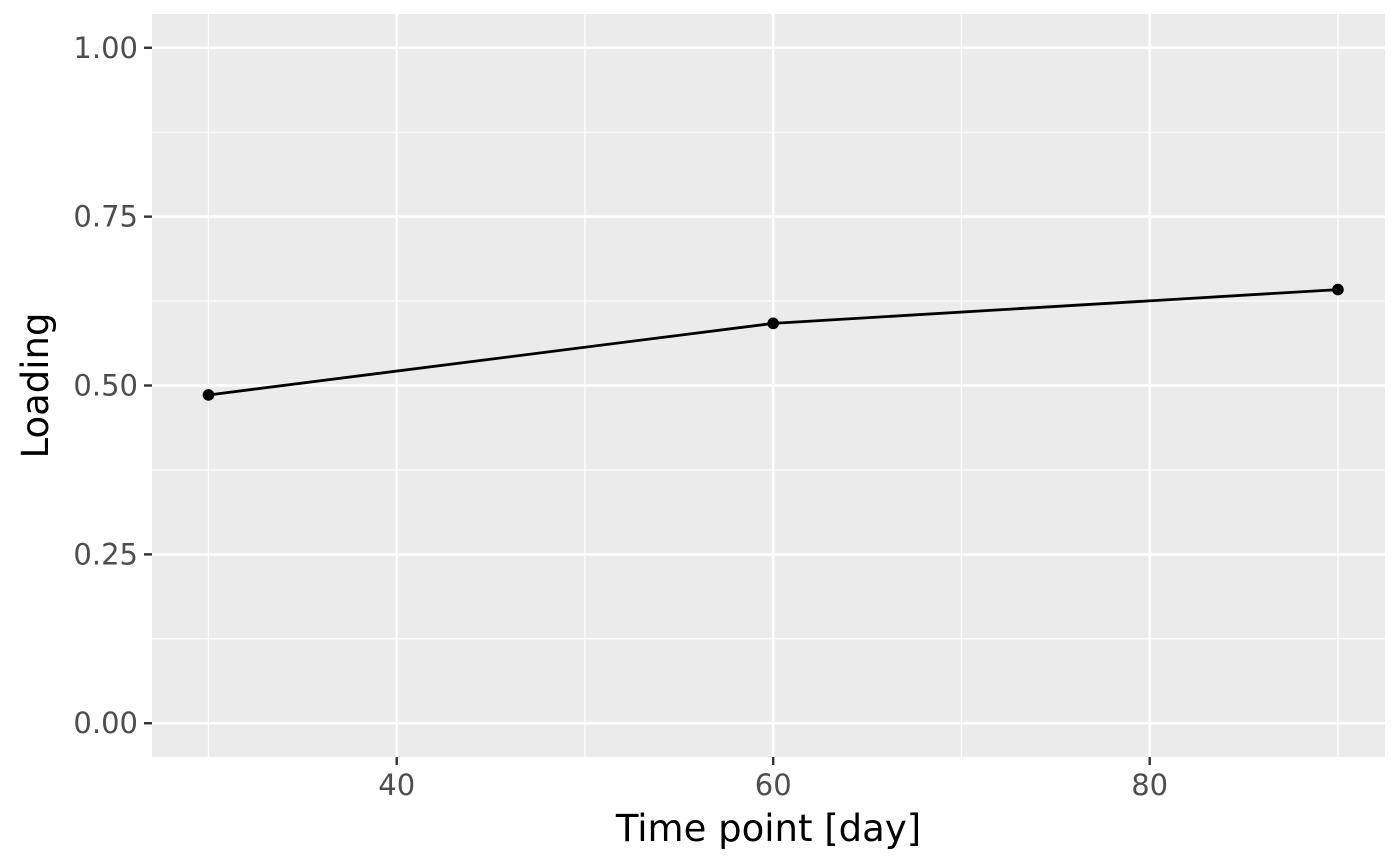 Image resolution: width=1400 pixels, height=865 pixels. I want to click on x-axis: 40 60 80, so click(773, 779).